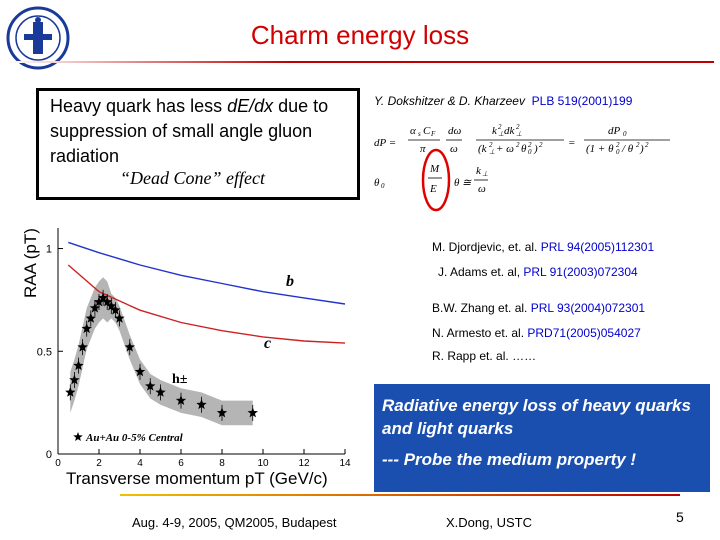 Image resolution: width=720 pixels, height=540 pixels. What do you see at coordinates (582, 101) in the screenshot?
I see `ref-dk-journal: PLB 519(2001)199` at bounding box center [582, 101].